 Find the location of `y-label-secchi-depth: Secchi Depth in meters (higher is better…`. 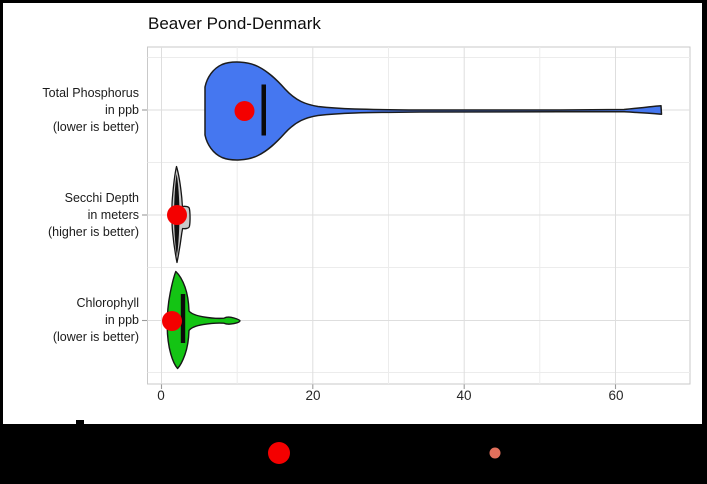

y-label-secchi-depth: Secchi Depth in meters (higher is better… is located at coordinates (69, 215).